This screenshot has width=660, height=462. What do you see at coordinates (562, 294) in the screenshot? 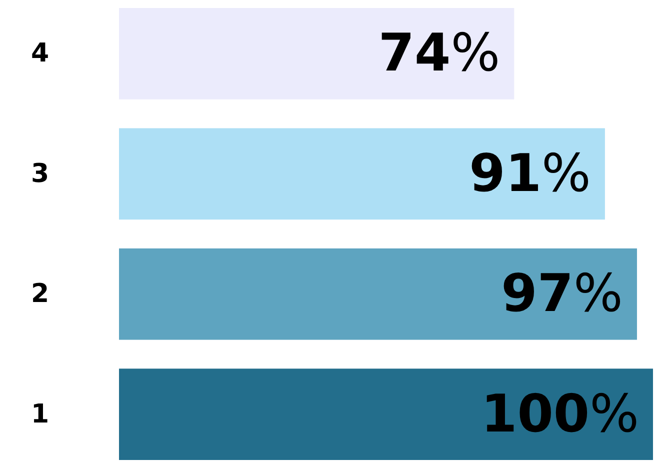
I see `data-label: 97%` at bounding box center [562, 294].